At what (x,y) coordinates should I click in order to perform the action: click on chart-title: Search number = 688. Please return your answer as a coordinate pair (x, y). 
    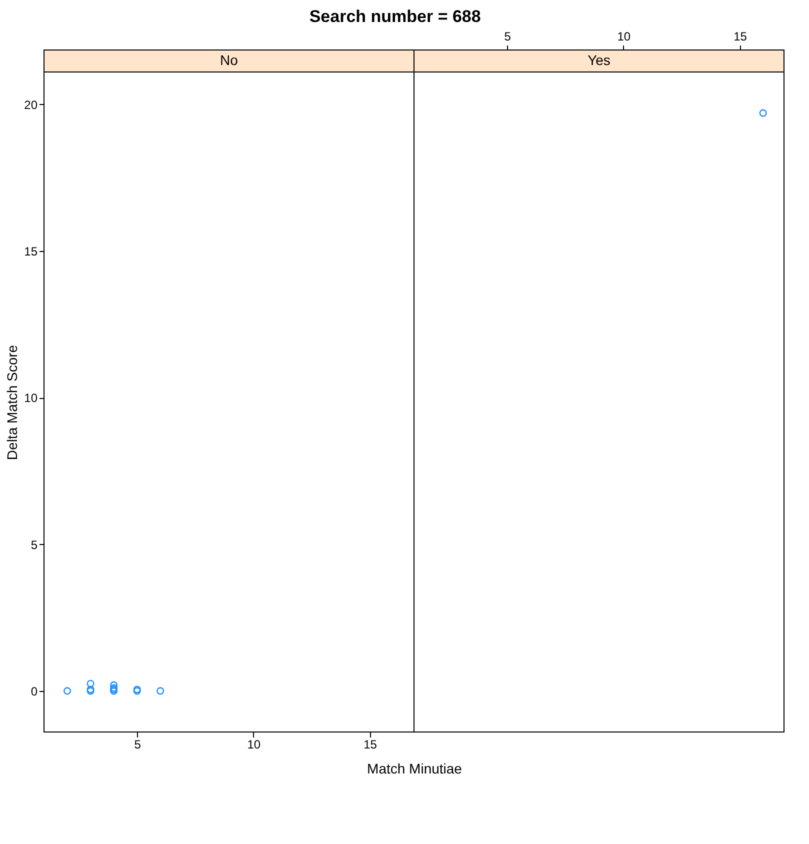
    Looking at the image, I should click on (395, 16).